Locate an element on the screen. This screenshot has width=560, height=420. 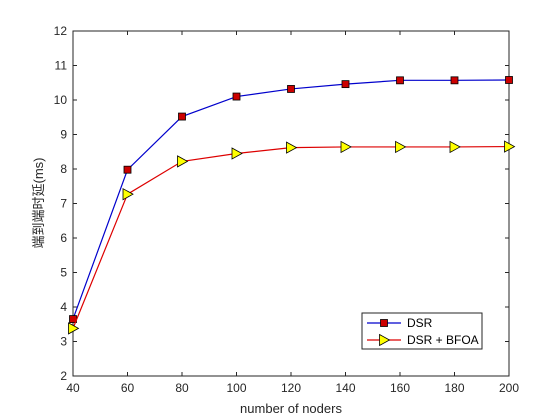
x-tick-label: 180 is located at coordinates (454, 388).